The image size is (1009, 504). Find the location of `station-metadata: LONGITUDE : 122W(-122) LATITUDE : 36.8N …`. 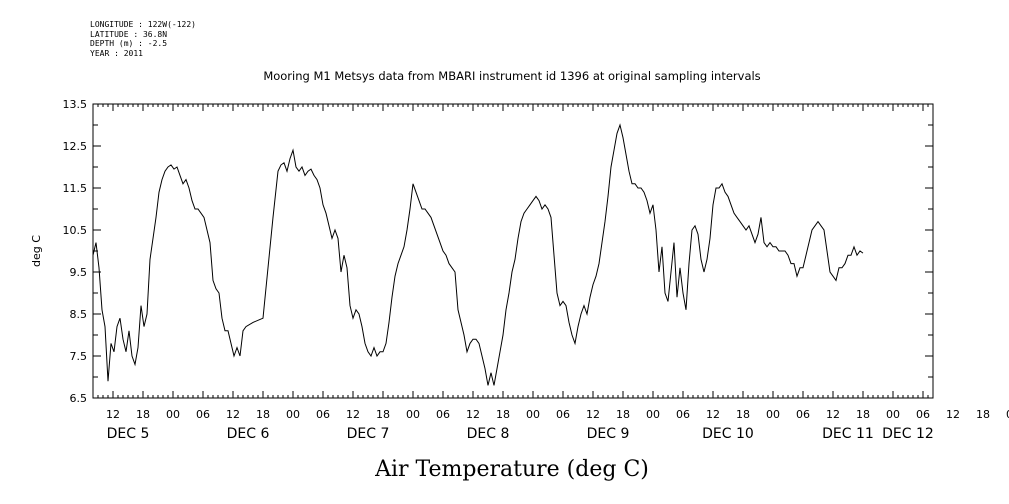

station-metadata: LONGITUDE : 122W(-122) LATITUDE : 36.8N … is located at coordinates (143, 39).